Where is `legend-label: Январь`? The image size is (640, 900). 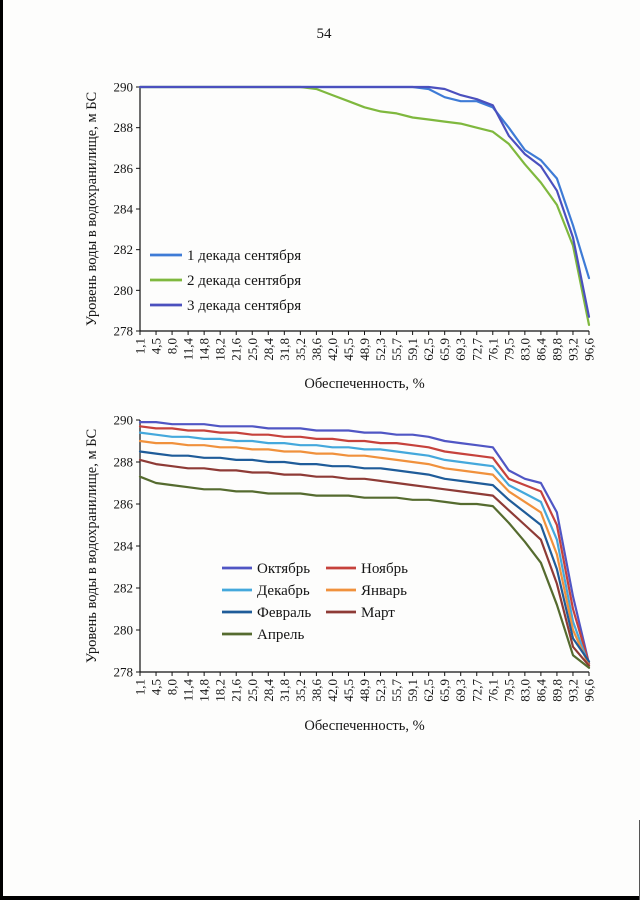 legend-label: Январь is located at coordinates (384, 591).